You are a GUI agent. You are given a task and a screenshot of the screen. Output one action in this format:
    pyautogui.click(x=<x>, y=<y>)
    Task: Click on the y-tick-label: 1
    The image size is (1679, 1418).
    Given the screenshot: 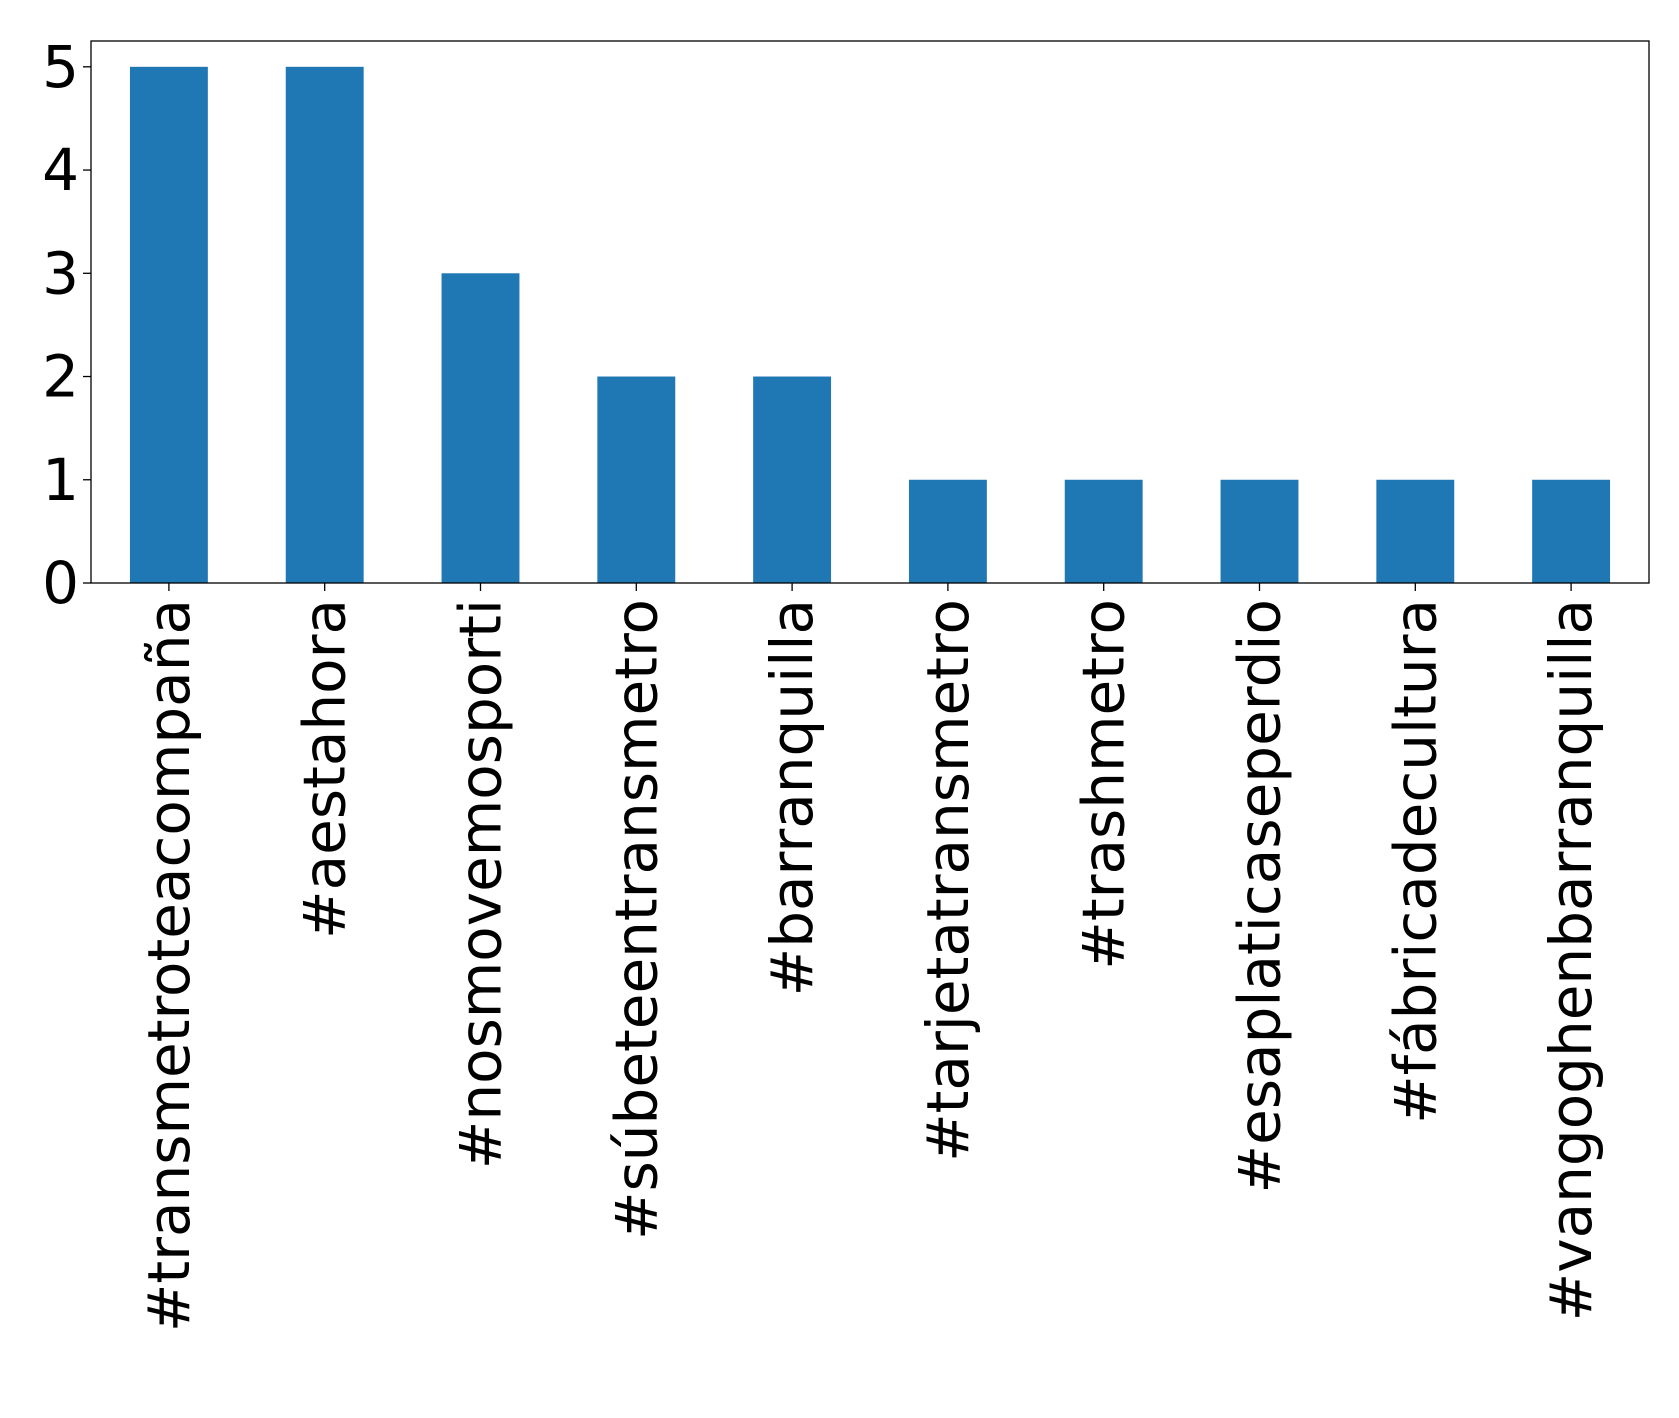 What is the action you would take?
    pyautogui.click(x=60, y=480)
    